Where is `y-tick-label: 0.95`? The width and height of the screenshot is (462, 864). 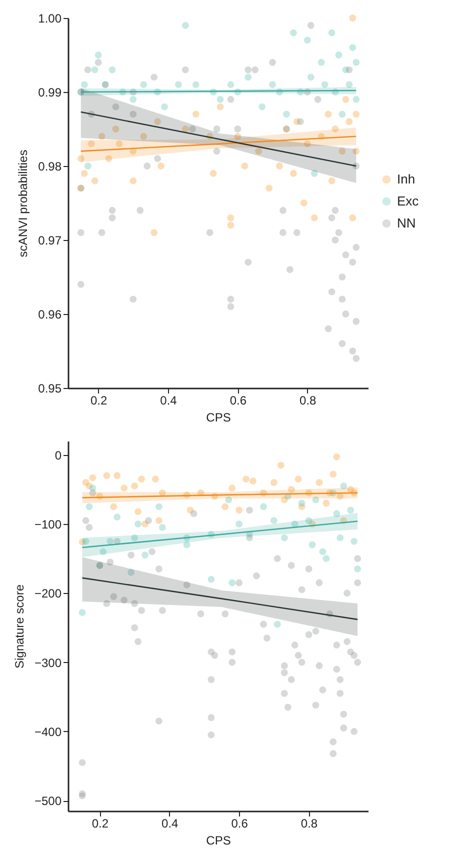 y-tick-label: 0.95 is located at coordinates (50, 389).